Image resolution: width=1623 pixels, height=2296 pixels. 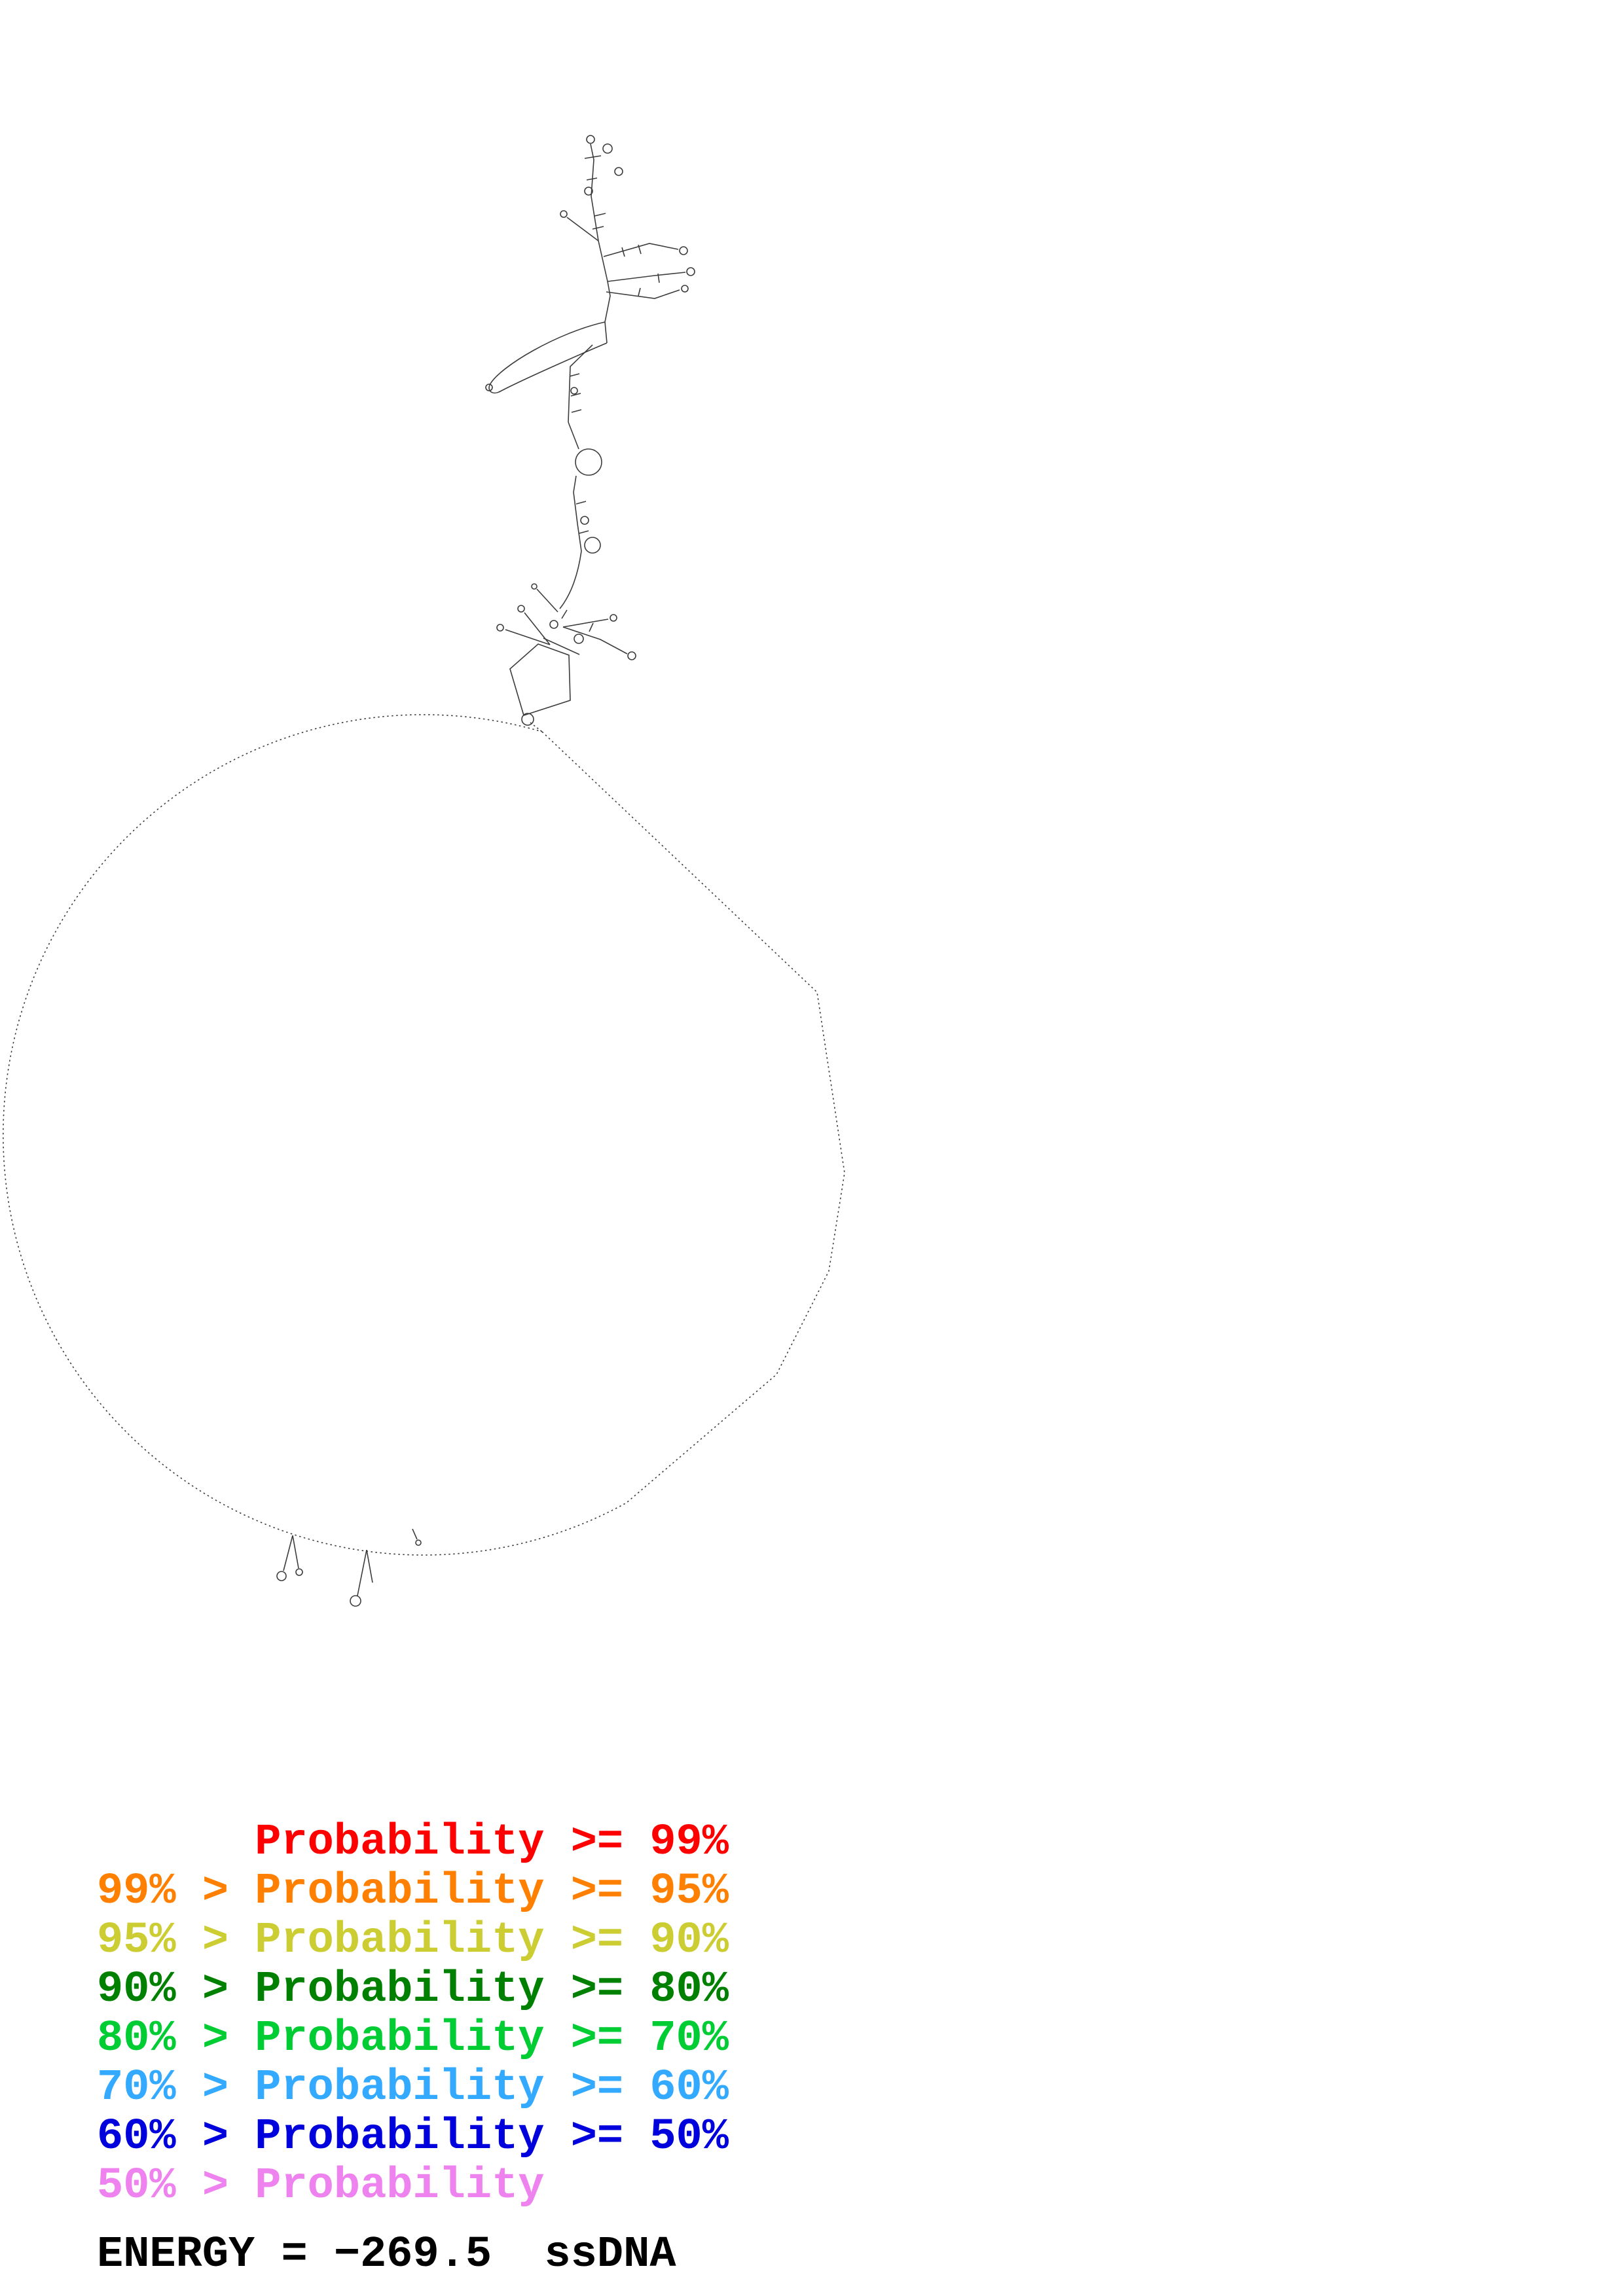 I want to click on multibranch-cluster, so click(x=566, y=621).